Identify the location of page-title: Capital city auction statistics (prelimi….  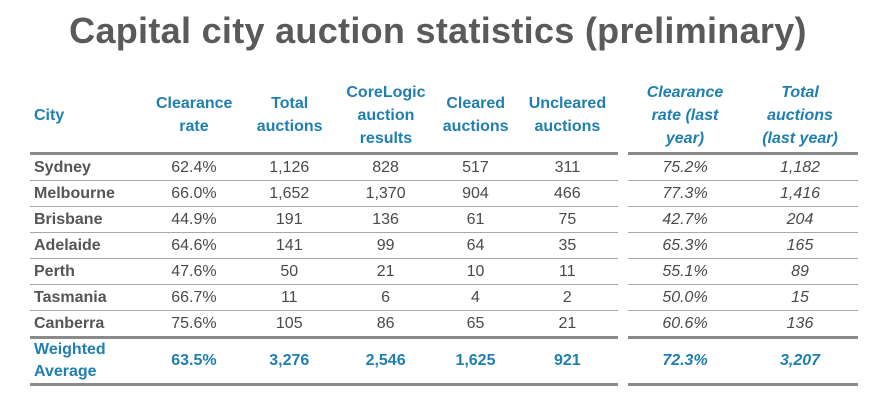
(438, 30).